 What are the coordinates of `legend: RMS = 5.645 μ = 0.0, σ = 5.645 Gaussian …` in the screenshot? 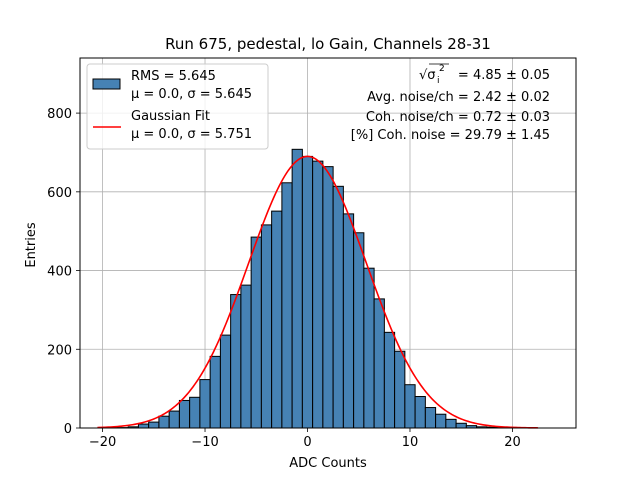 It's located at (177, 106).